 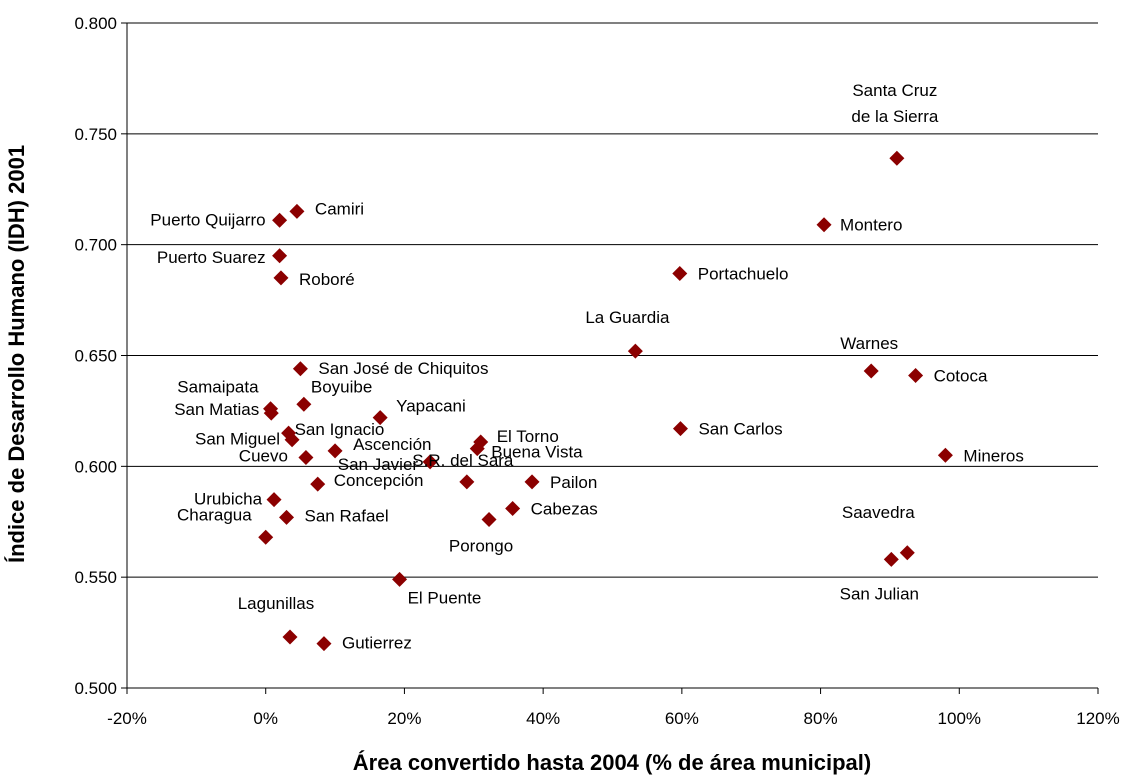 I want to click on point-label: Puerto Quijarro, so click(x=207, y=219).